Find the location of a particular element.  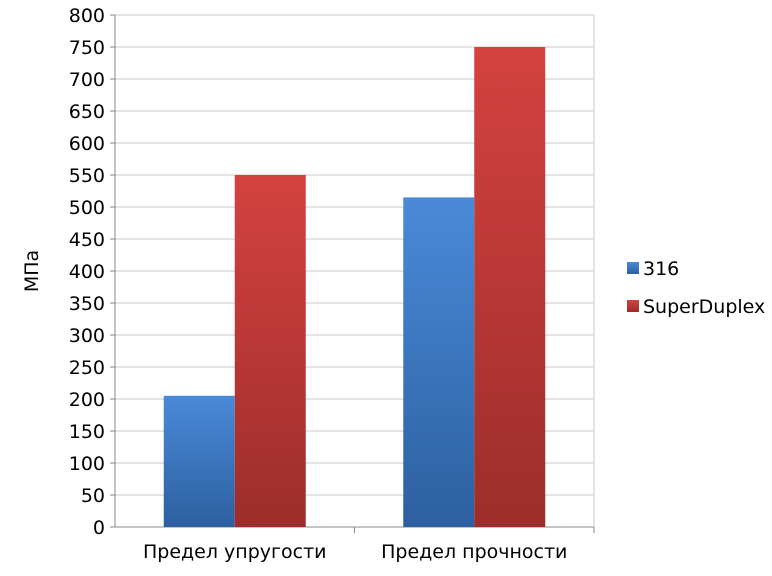

y-tick-label: 450 is located at coordinates (87, 240).